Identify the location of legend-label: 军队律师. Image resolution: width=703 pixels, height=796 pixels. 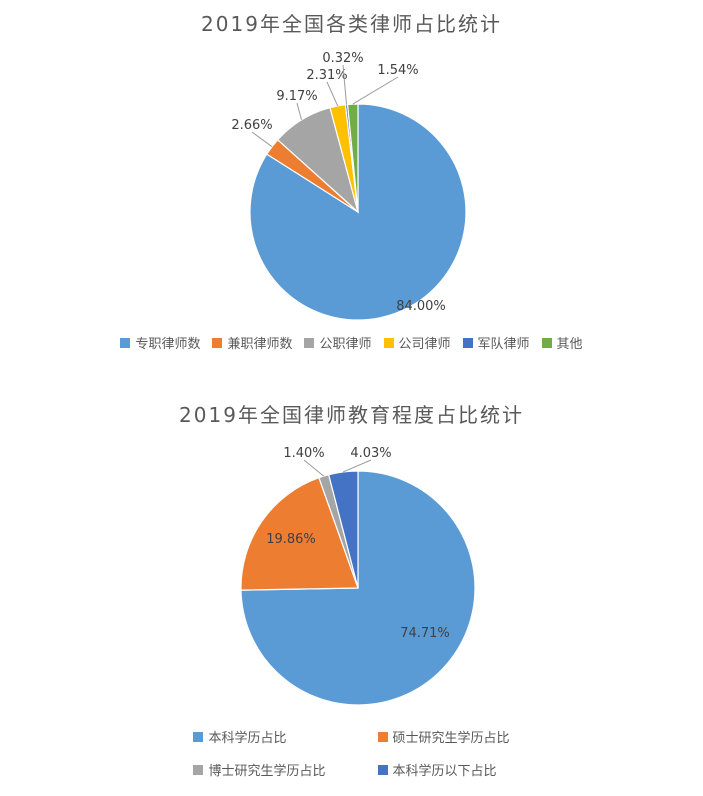
(503, 344).